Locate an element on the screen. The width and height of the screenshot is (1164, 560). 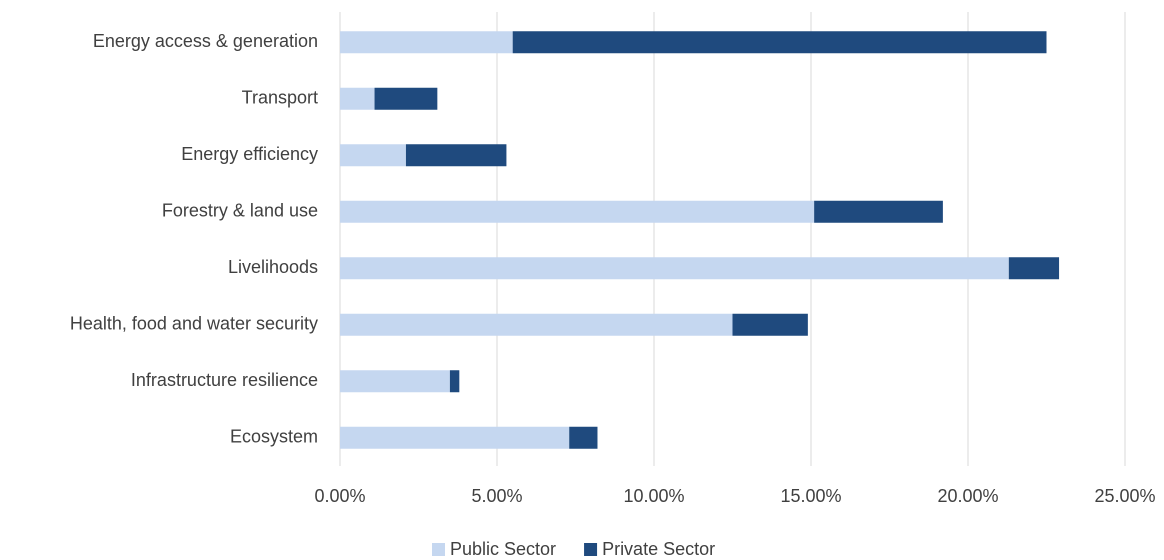
y-tick-label: Infrastructure resilience is located at coordinates (224, 380).